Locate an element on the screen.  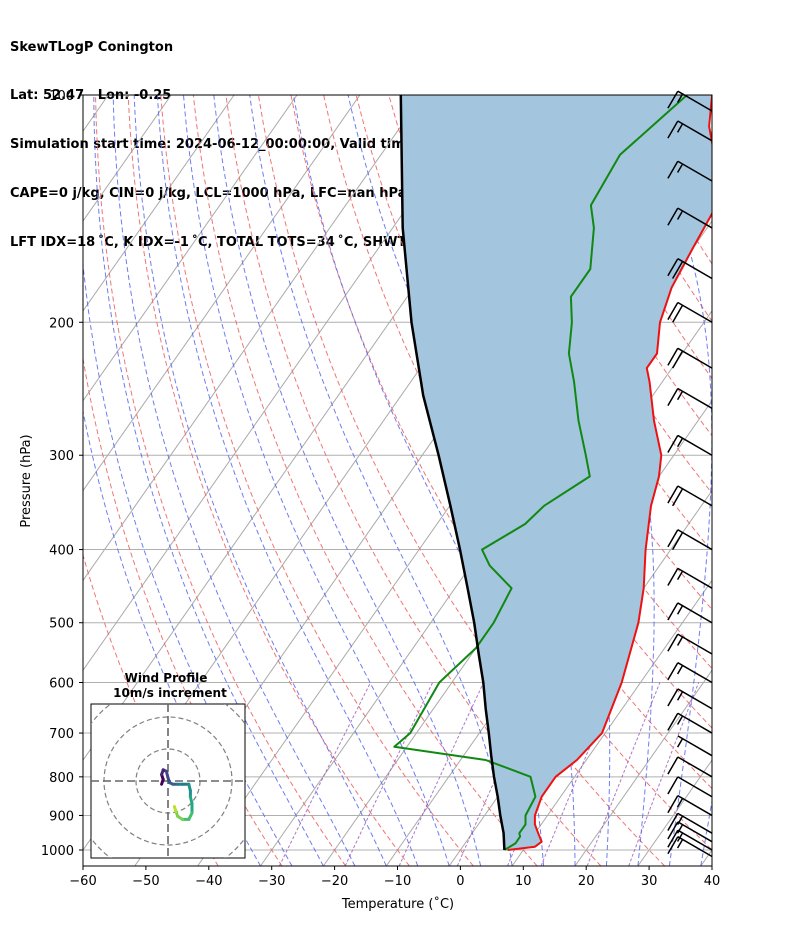
x-tick-label: 0 is located at coordinates (460, 881).